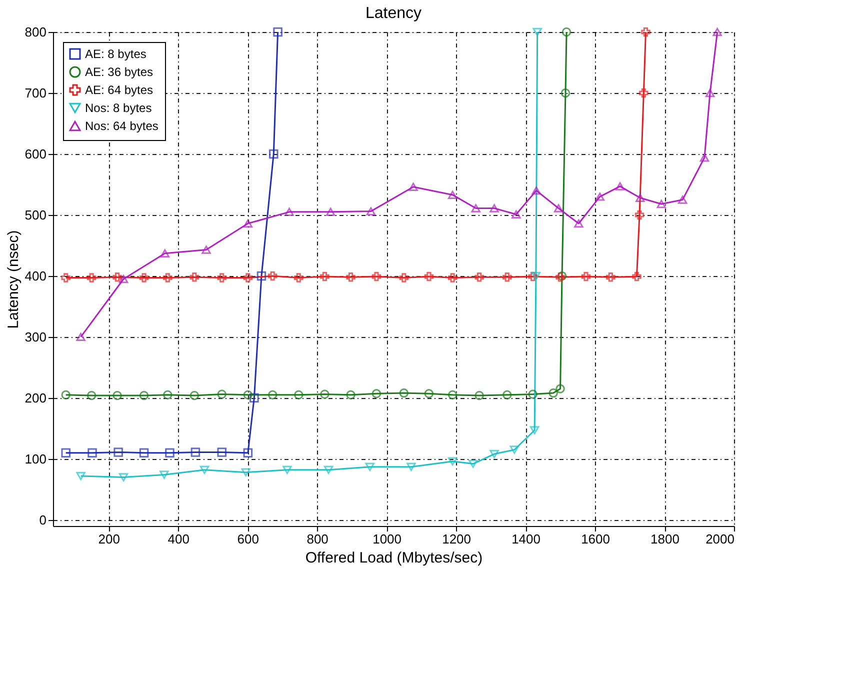 The image size is (849, 676). What do you see at coordinates (35, 32) in the screenshot?
I see `y-tick-label: 800` at bounding box center [35, 32].